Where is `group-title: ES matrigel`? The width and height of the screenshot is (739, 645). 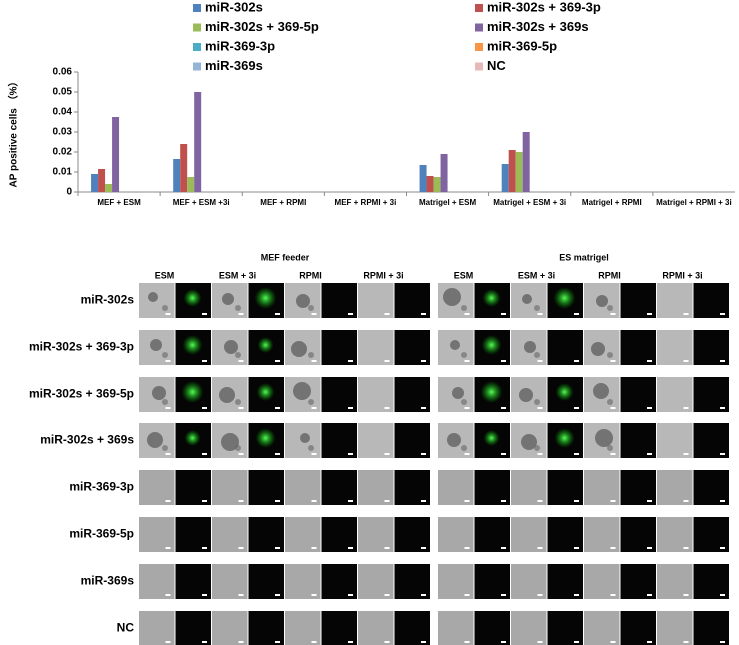
group-title: ES matrigel is located at coordinates (584, 257).